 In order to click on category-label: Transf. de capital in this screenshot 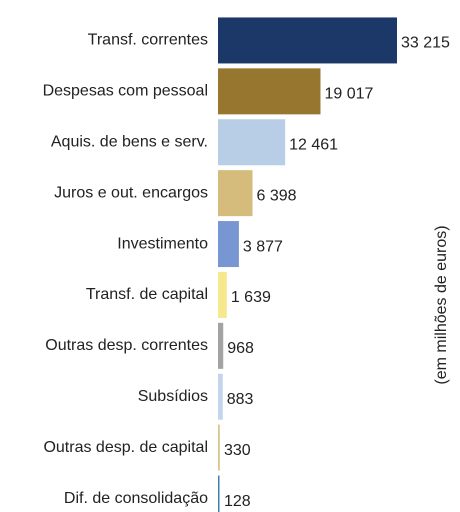, I will do `click(147, 294)`.